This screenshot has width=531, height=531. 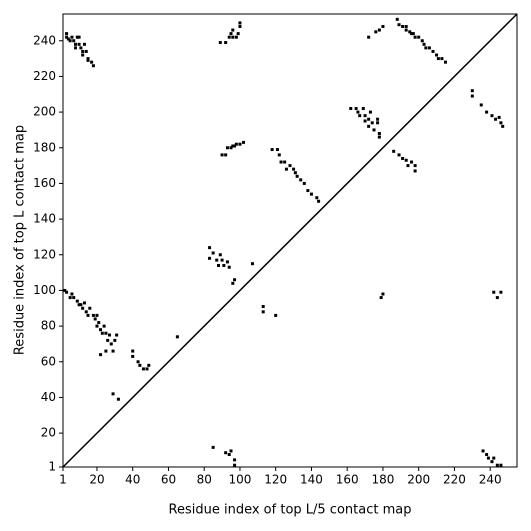 I want to click on x-tick-label: 160, so click(x=347, y=480).